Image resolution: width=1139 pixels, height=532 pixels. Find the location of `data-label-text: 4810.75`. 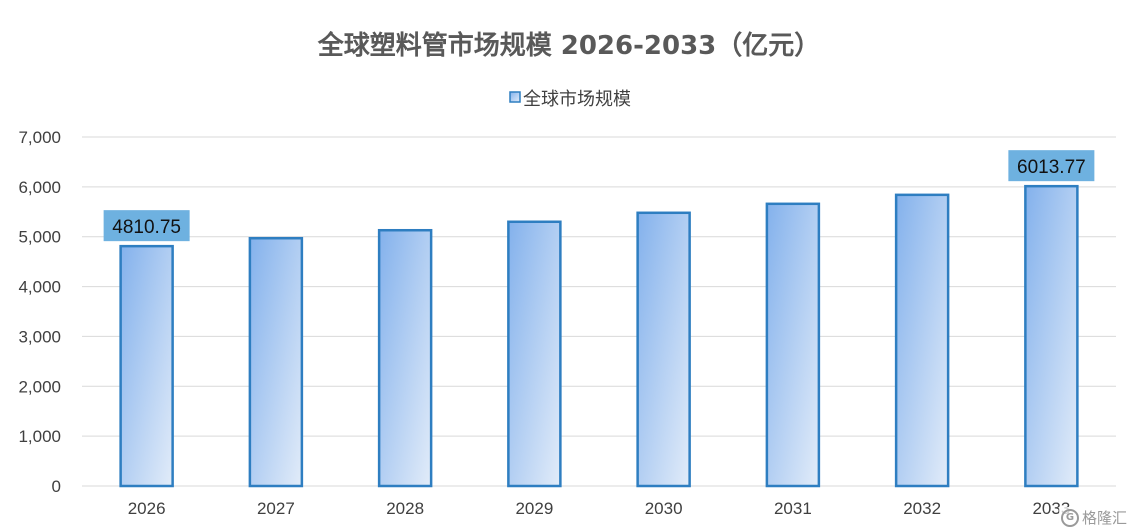

data-label-text: 4810.75 is located at coordinates (146, 227).